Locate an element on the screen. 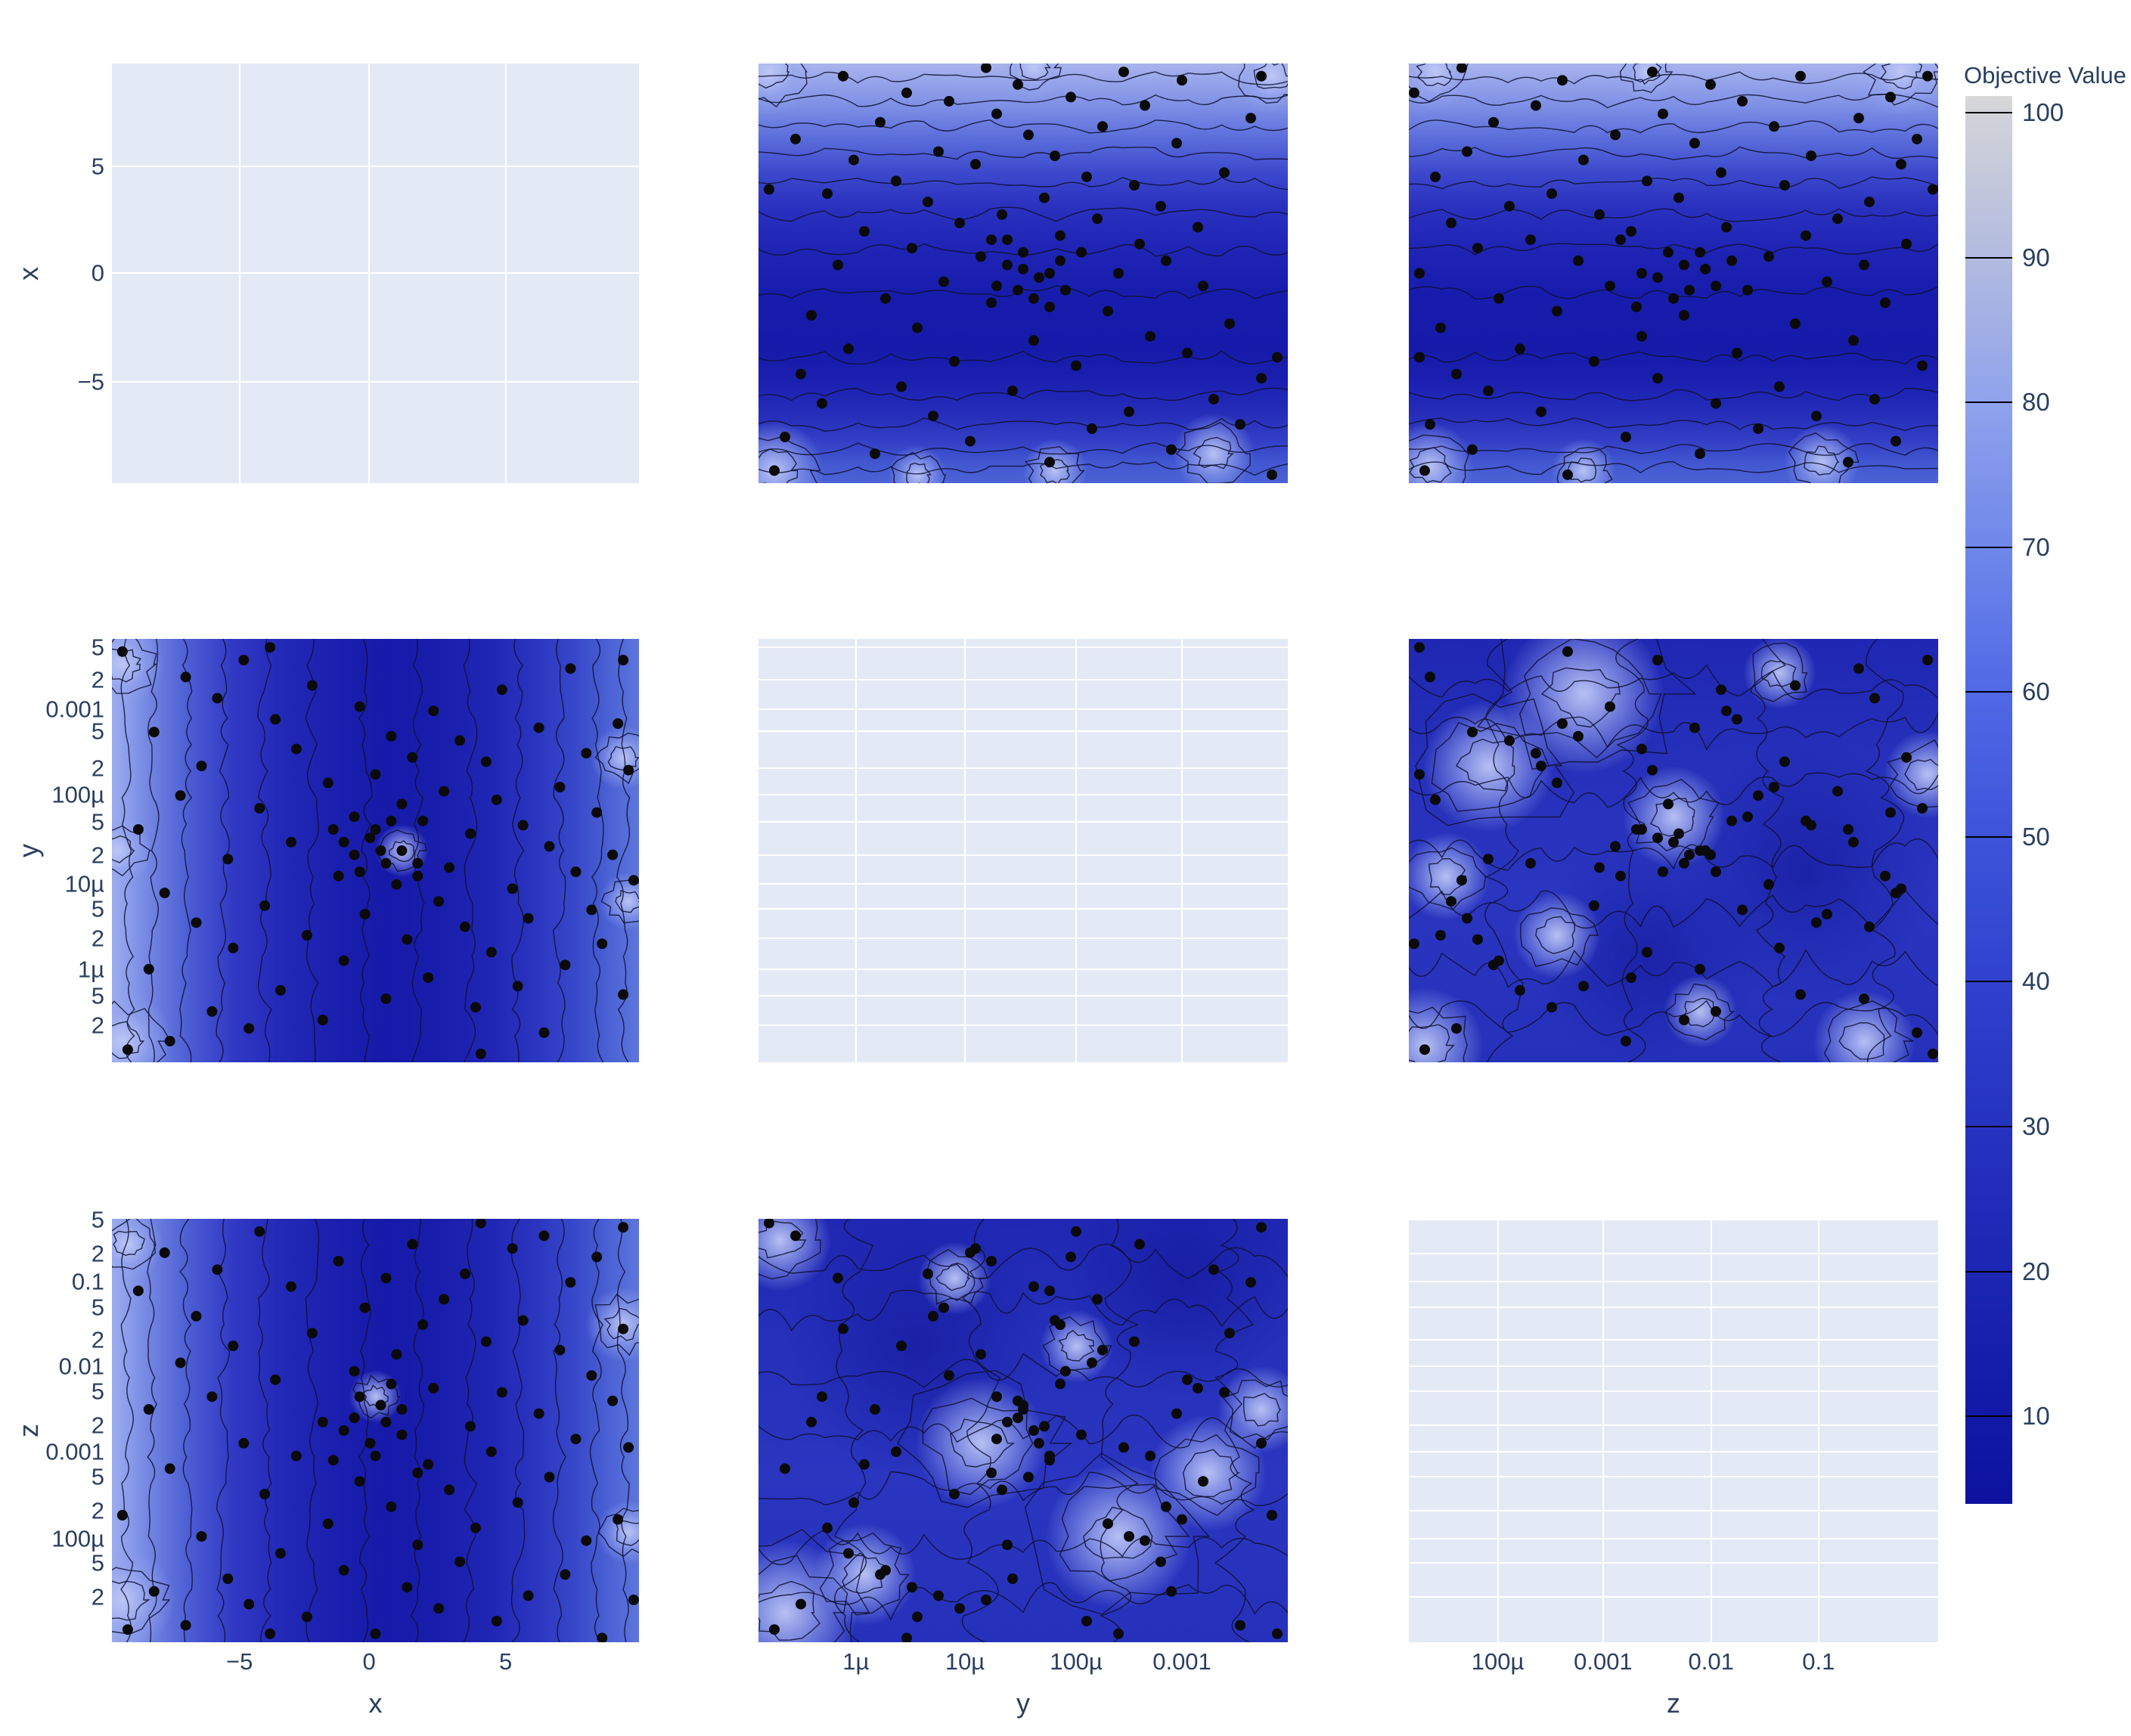 Image resolution: width=2131 pixels, height=1736 pixels. ytick-label-y: 2 is located at coordinates (97, 938).